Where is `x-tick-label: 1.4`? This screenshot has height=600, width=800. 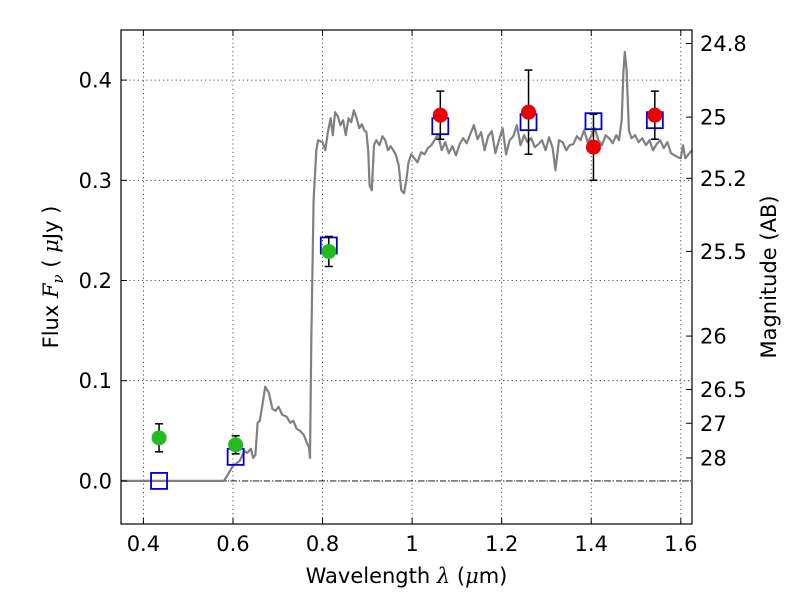
x-tick-label: 1.4 is located at coordinates (591, 544).